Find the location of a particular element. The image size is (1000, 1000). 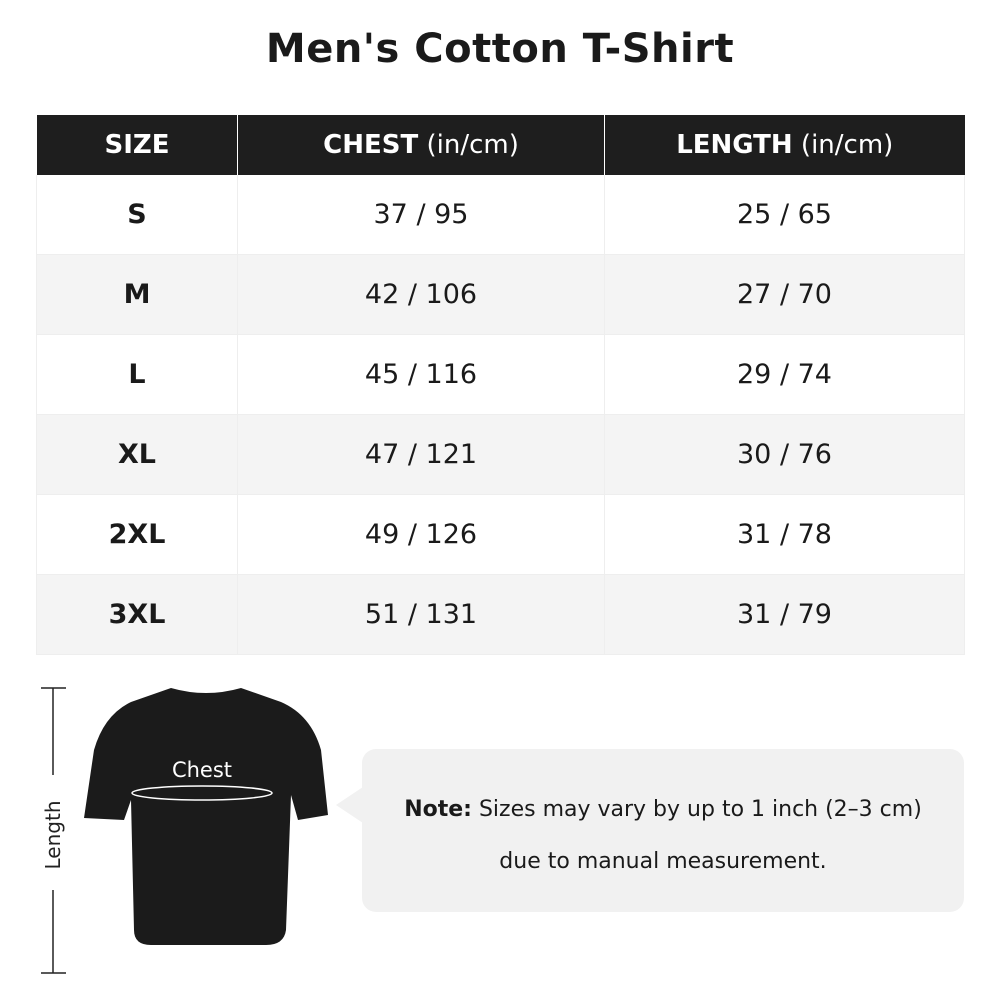

length-cell: 31 / 79 is located at coordinates (784, 614).